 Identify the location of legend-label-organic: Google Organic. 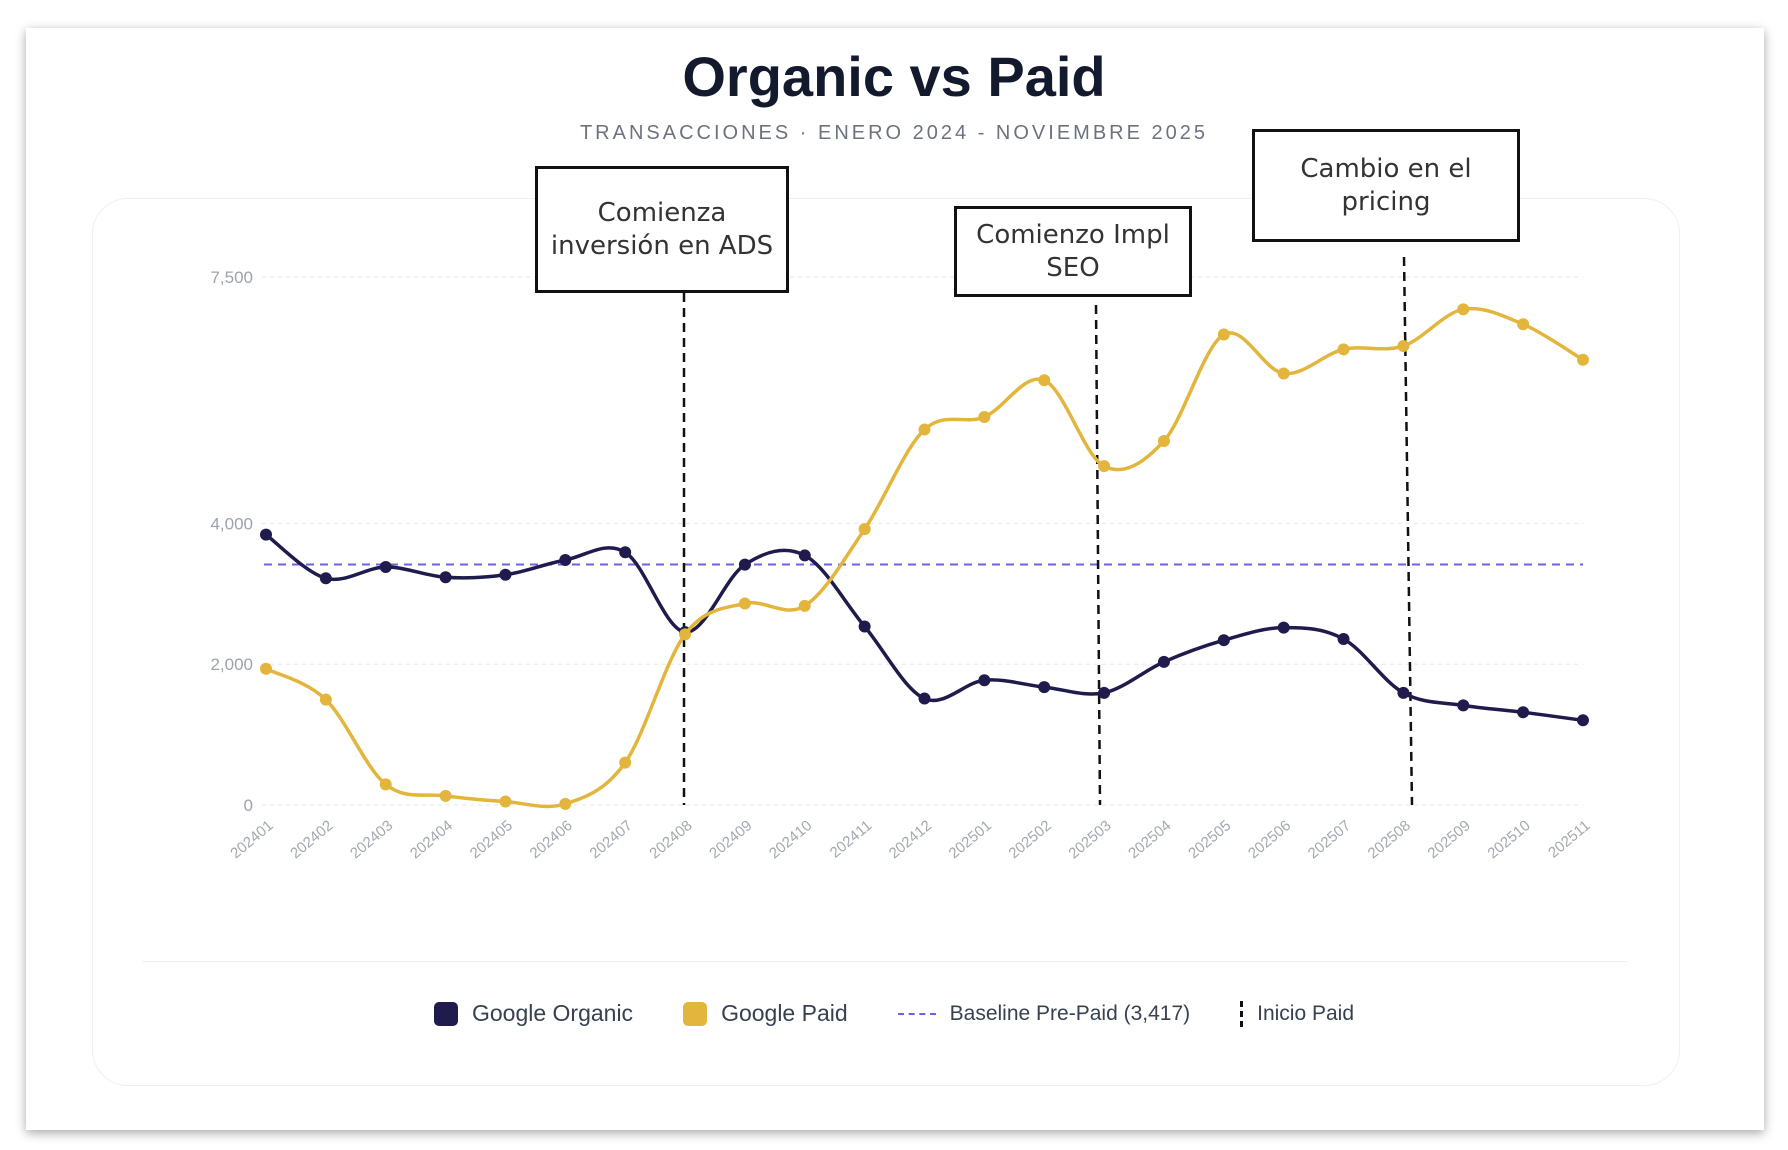
(552, 1013).